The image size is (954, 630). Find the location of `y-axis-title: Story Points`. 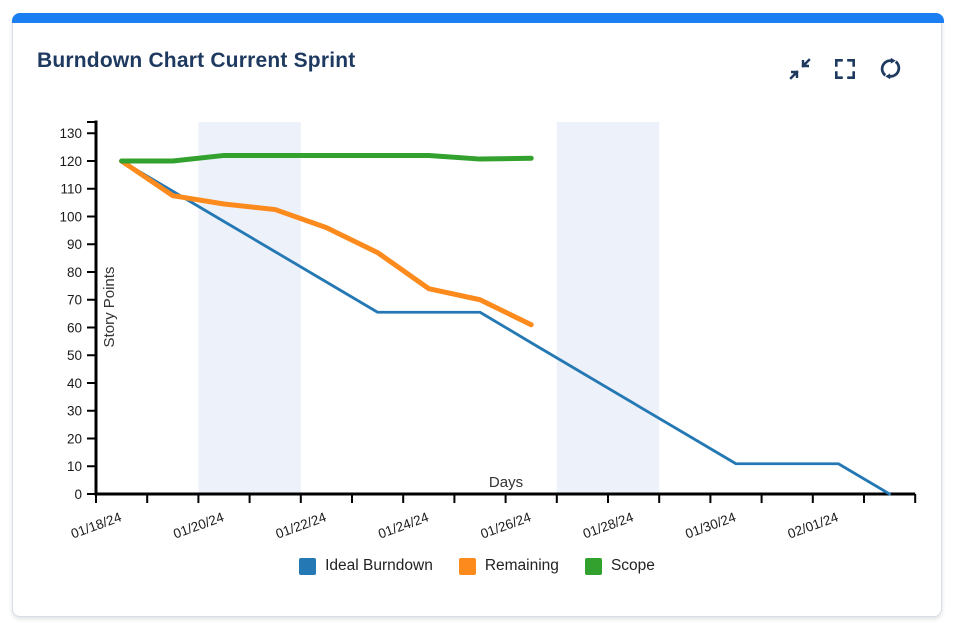

y-axis-title: Story Points is located at coordinates (109, 307).